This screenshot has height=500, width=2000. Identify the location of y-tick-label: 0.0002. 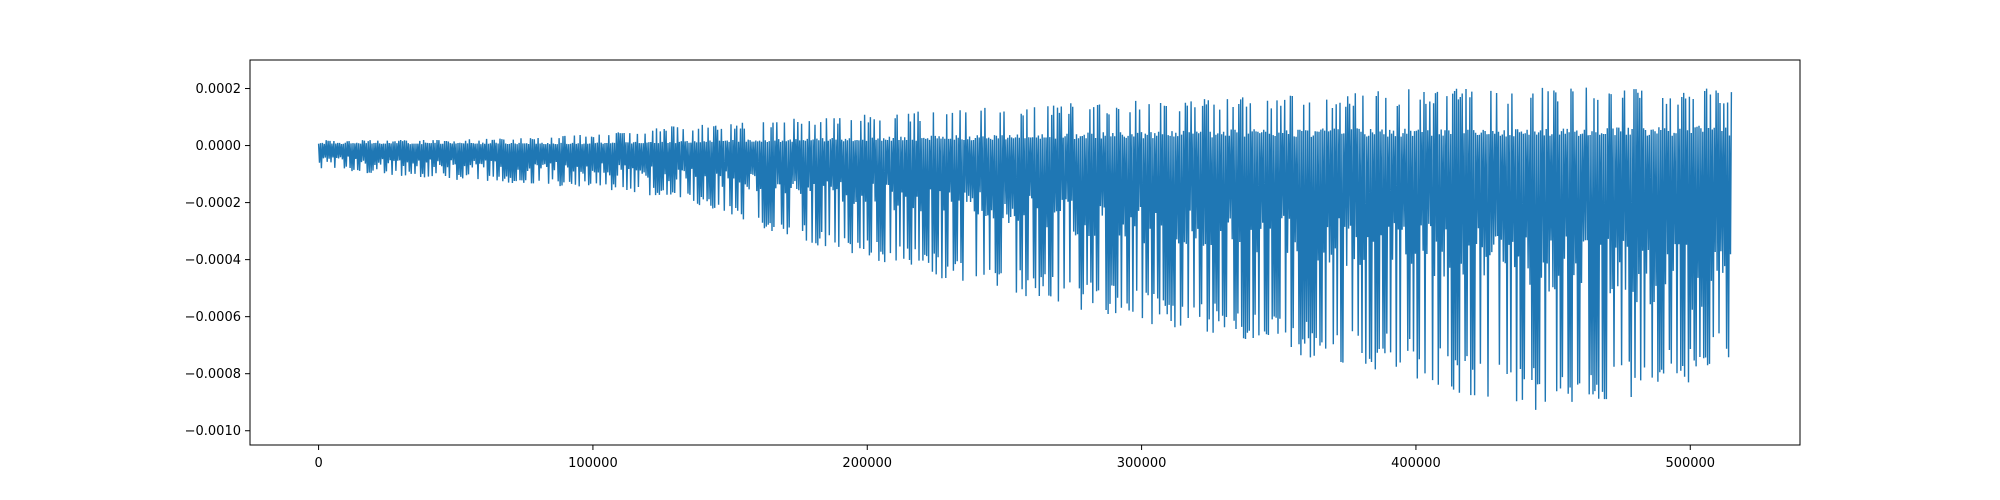
(219, 89).